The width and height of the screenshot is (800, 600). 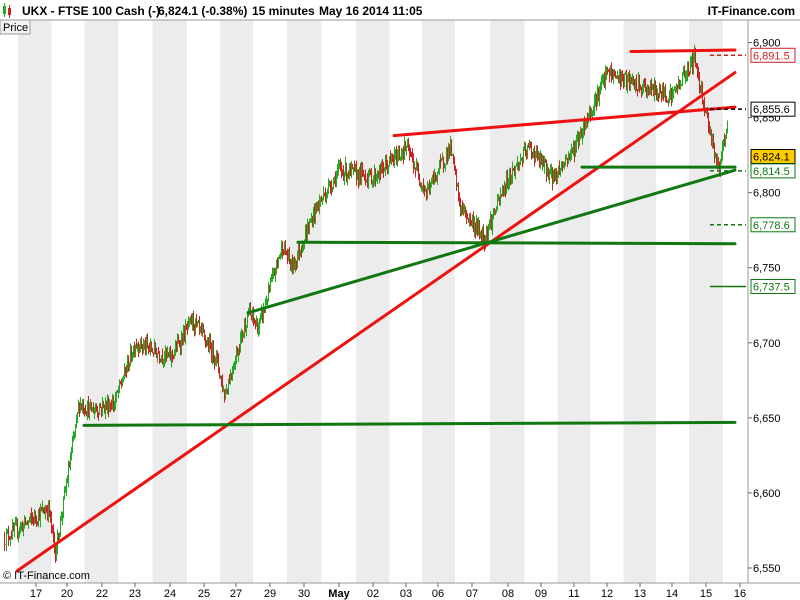 I want to click on x-tick-label: 25, so click(x=204, y=594).